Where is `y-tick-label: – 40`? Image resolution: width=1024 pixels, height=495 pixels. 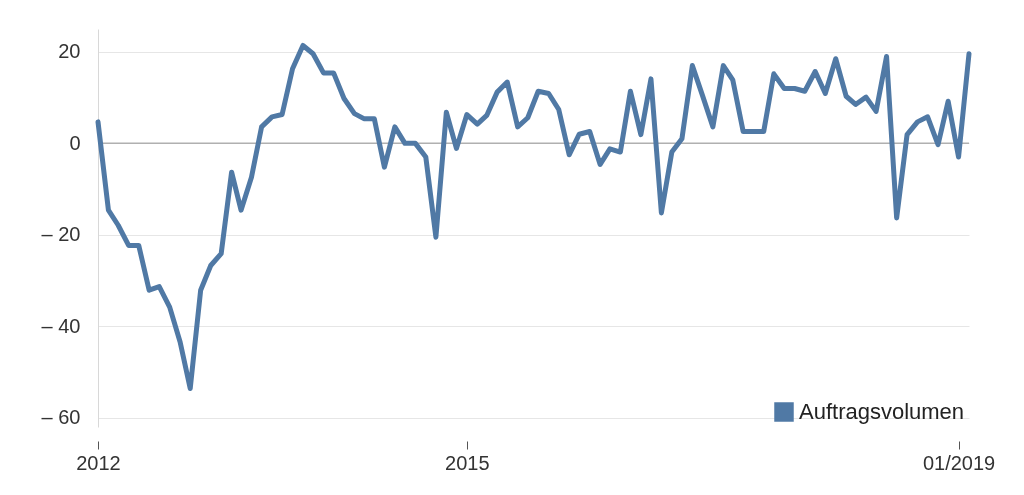
y-tick-label: – 40 is located at coordinates (61, 325).